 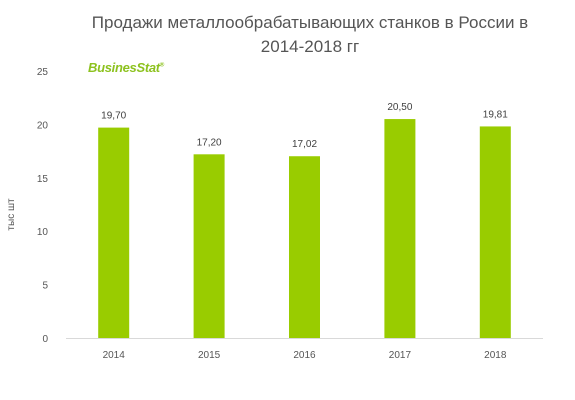 I want to click on chart-title-line-2: 2014-2018 гг, so click(x=310, y=46).